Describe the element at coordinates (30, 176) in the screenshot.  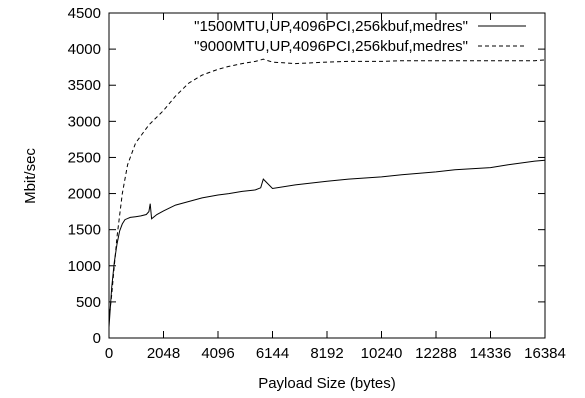
I see `y-axis-label: Mbit/sec` at that location.